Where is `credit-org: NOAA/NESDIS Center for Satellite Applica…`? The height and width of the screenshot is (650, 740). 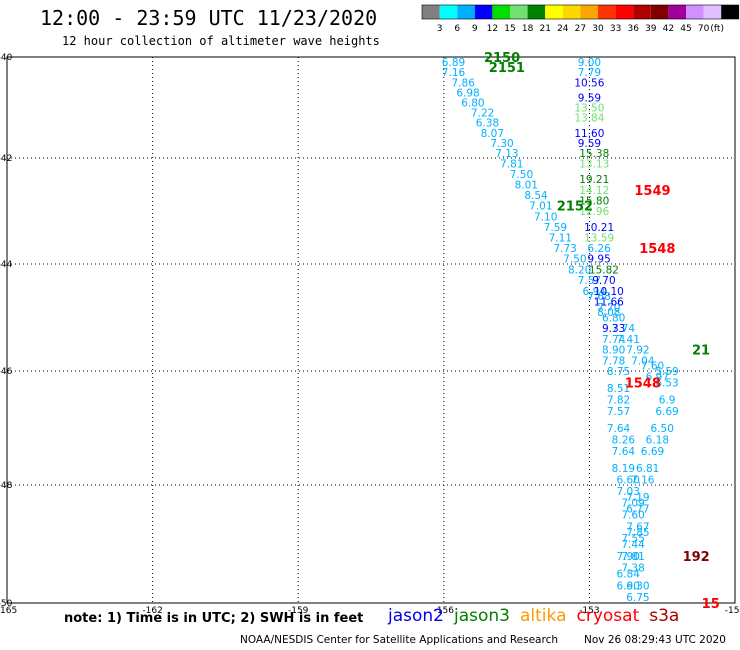
credit-org: NOAA/NESDIS Center for Satellite Applica… is located at coordinates (399, 640).